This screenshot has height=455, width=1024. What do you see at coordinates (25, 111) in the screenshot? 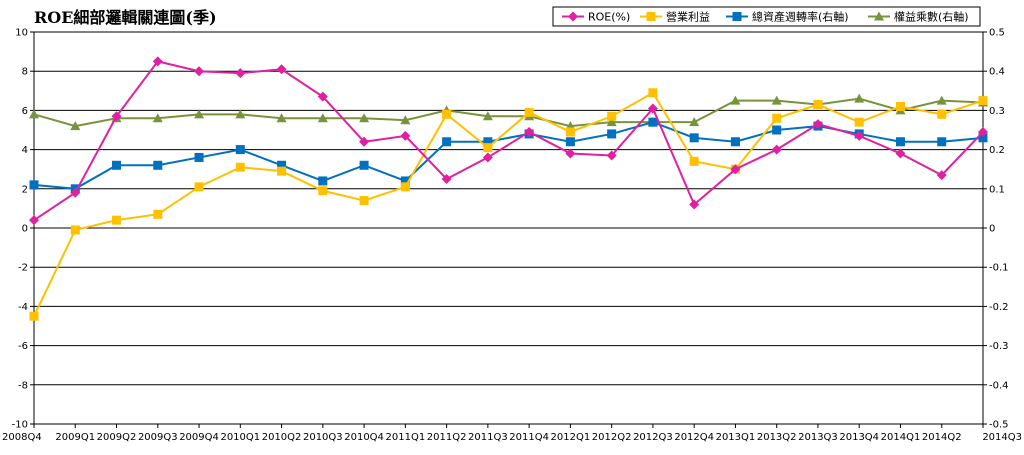
I see `left-tick-label: 6` at bounding box center [25, 111].